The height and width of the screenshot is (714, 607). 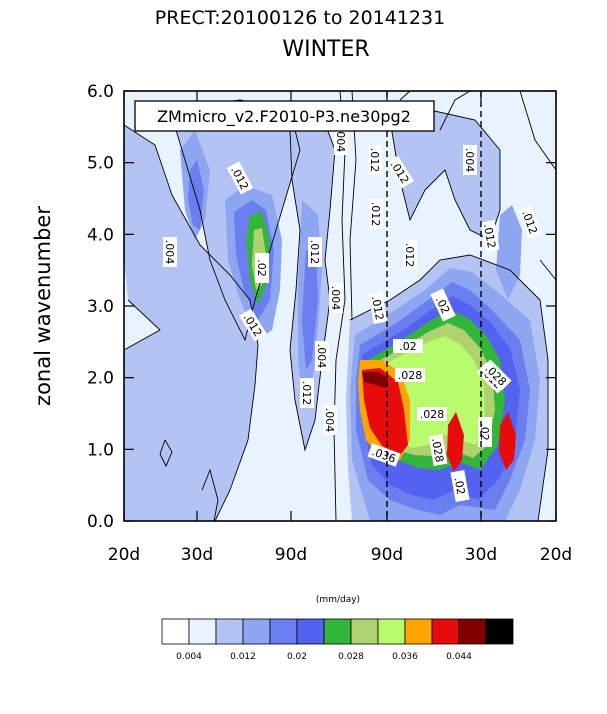 I want to click on colorbar: 0.004 0.012 0.02 0.028 0.036 0.044, so click(x=337, y=640).